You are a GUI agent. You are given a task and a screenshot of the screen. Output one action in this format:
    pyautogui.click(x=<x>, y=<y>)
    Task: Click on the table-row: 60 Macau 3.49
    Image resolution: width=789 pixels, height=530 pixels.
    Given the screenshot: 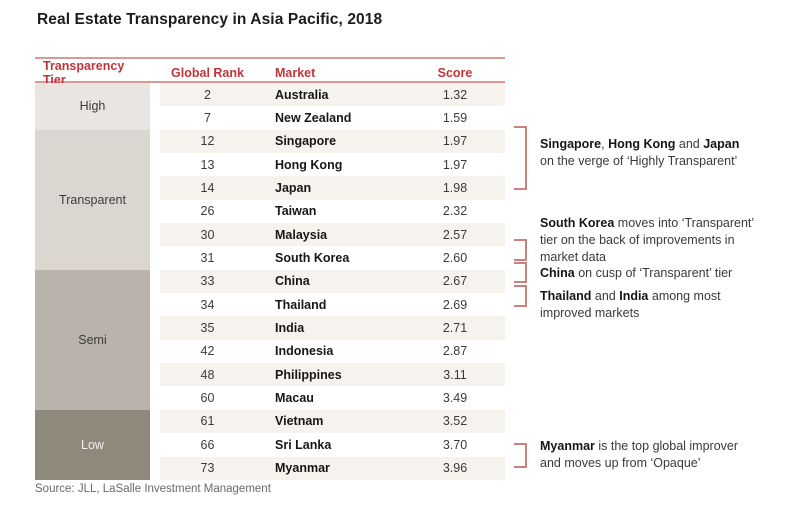 What is the action you would take?
    pyautogui.click(x=332, y=397)
    